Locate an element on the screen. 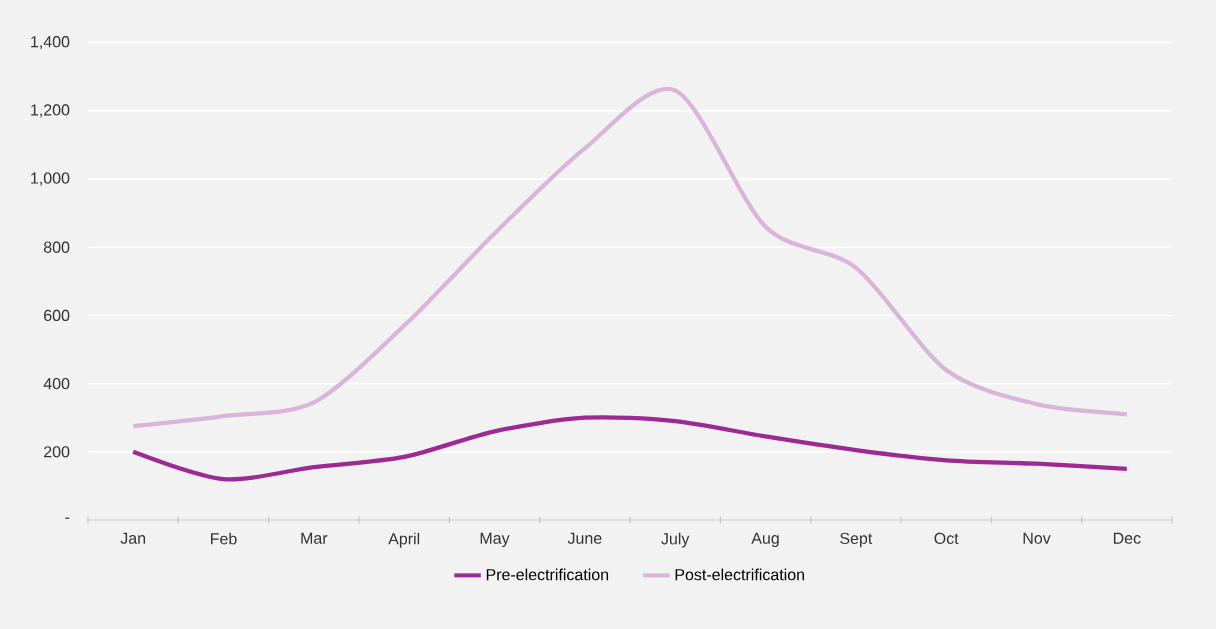 This screenshot has height=629, width=1216. y-tick-label: - is located at coordinates (67, 518).